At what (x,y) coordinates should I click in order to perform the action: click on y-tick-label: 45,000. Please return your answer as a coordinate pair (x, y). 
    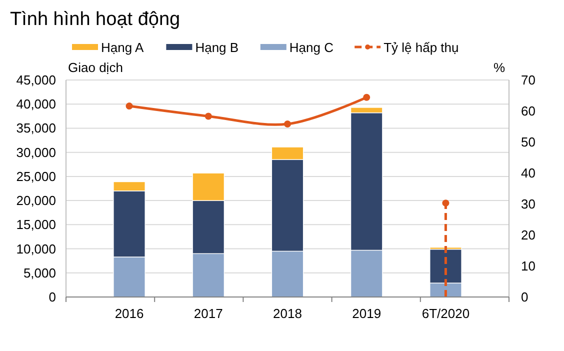
    Looking at the image, I should click on (36, 80).